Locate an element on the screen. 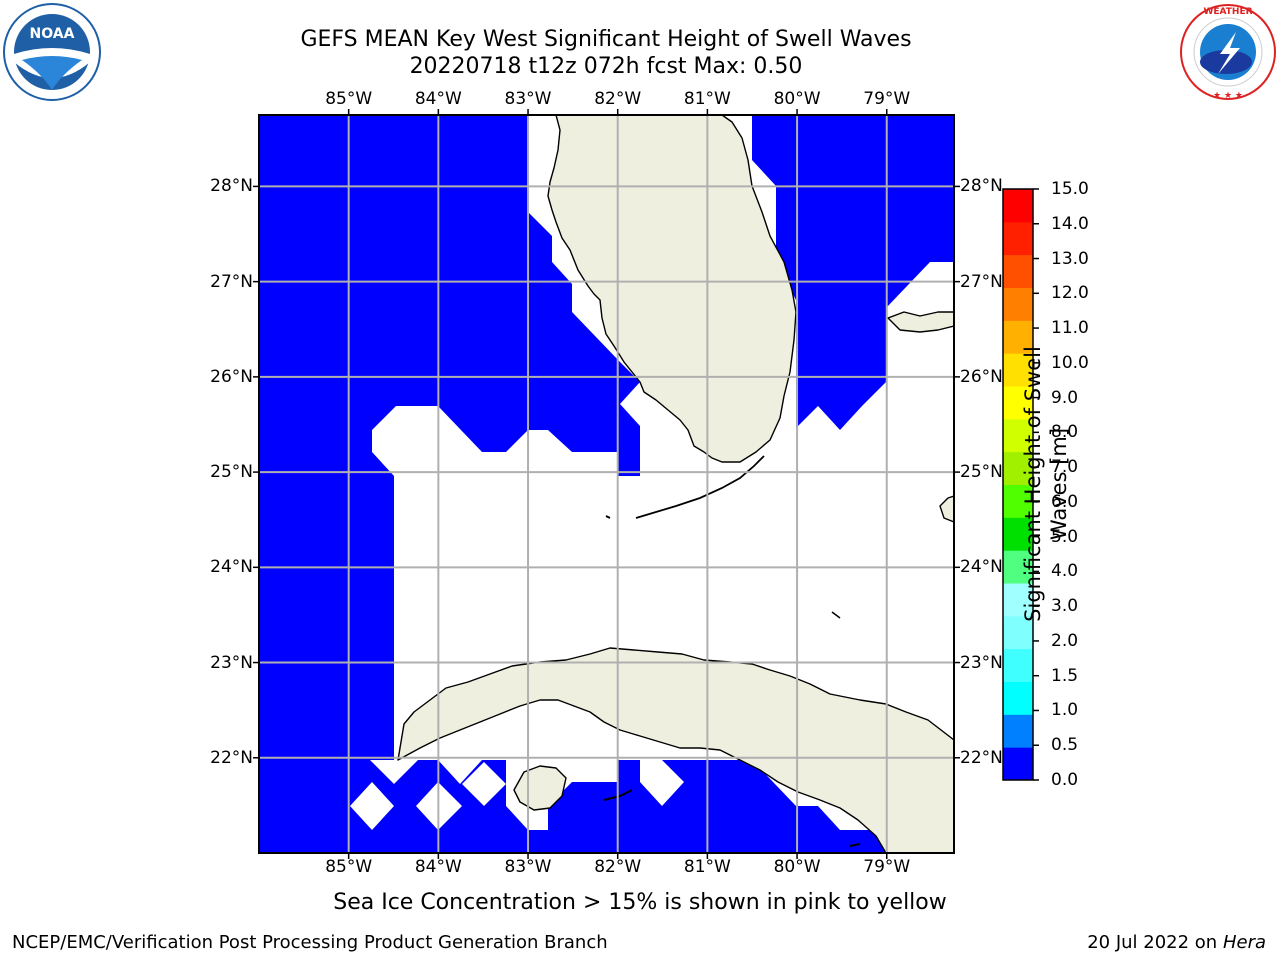  land-cuba is located at coordinates (675, 750).